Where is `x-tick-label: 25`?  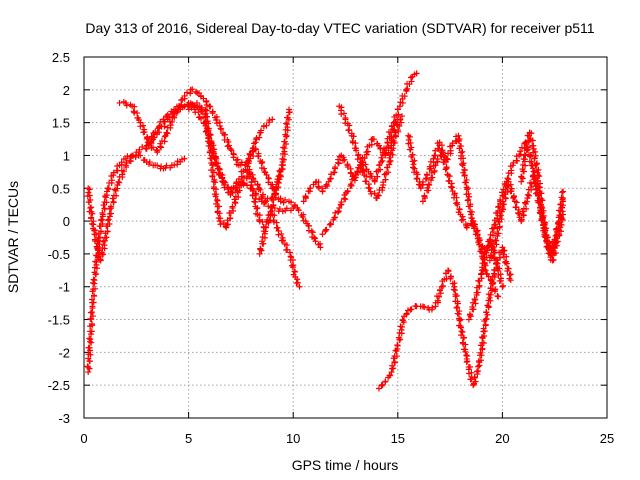 x-tick-label: 25 is located at coordinates (607, 438).